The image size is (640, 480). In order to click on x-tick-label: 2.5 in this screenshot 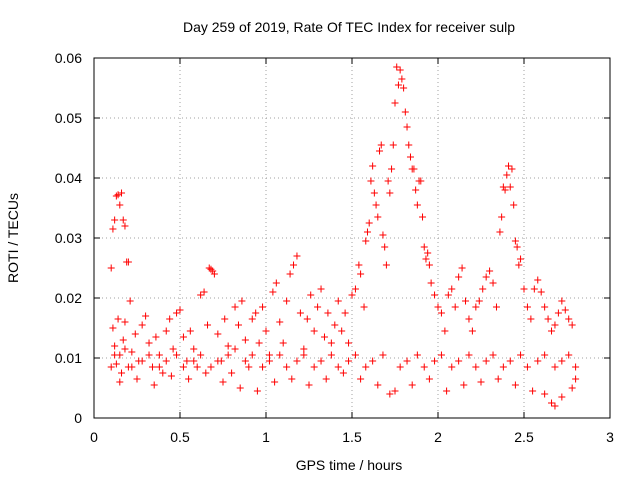, I will do `click(524, 437)`.